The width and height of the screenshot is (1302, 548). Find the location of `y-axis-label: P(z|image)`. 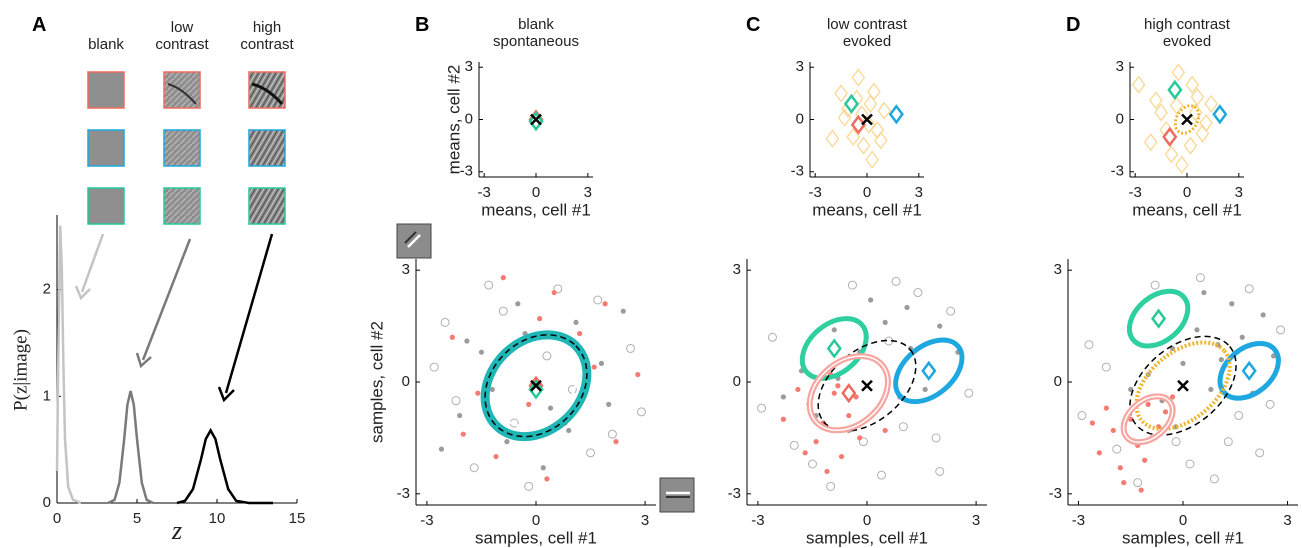

y-axis-label: P(z|image) is located at coordinates (20, 370).